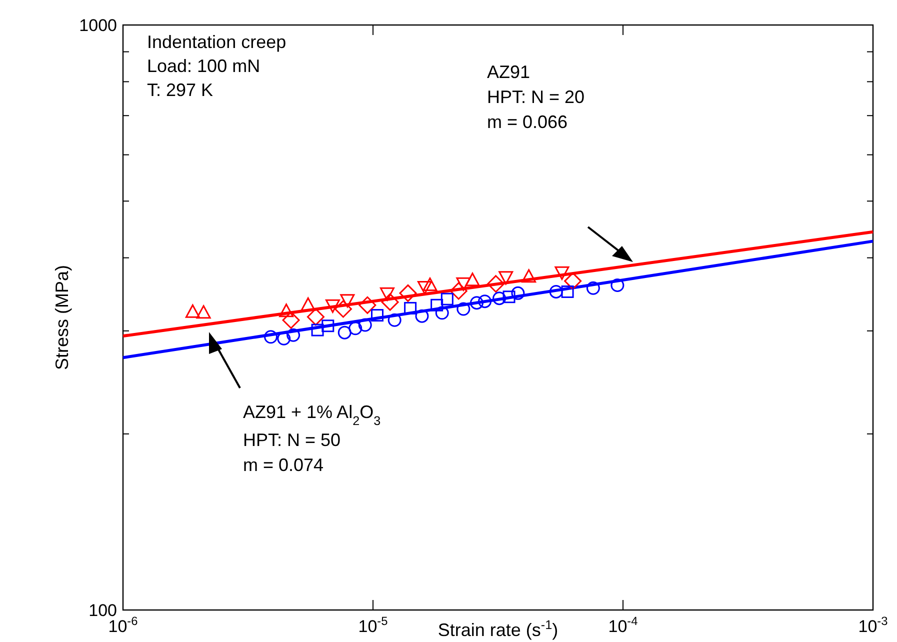  I want to click on annotation: AZ91 + 1% Al$_{2}$O$_{3}$, so click(312, 415).